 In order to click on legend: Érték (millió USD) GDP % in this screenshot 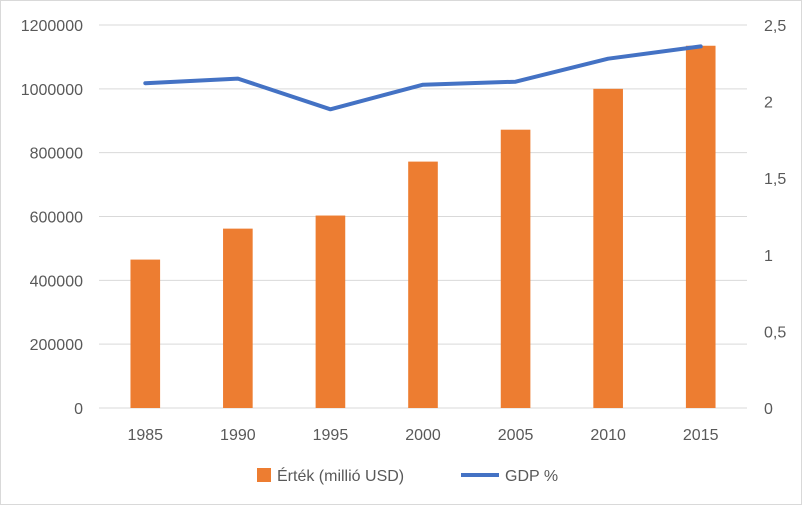, I will do `click(407, 475)`.